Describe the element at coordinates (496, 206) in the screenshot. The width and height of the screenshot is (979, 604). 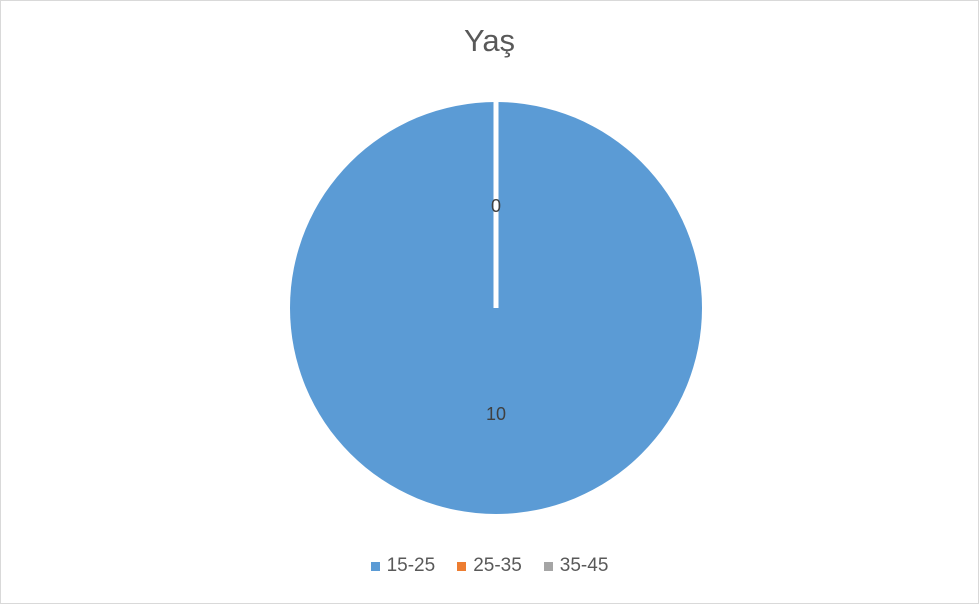
I see `data-label-1: 0` at that location.